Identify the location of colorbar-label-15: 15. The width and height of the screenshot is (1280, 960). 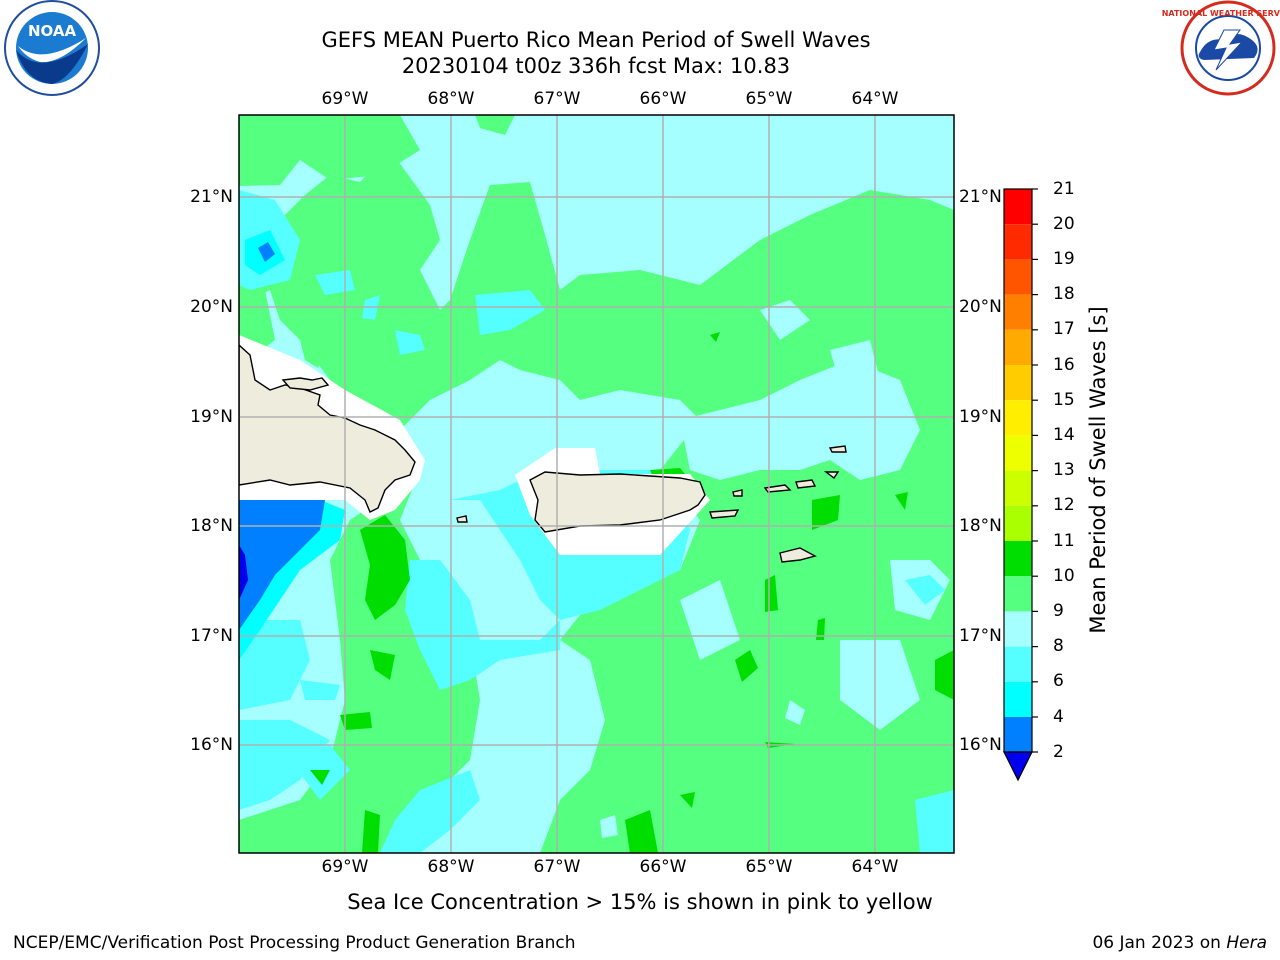
(1064, 400).